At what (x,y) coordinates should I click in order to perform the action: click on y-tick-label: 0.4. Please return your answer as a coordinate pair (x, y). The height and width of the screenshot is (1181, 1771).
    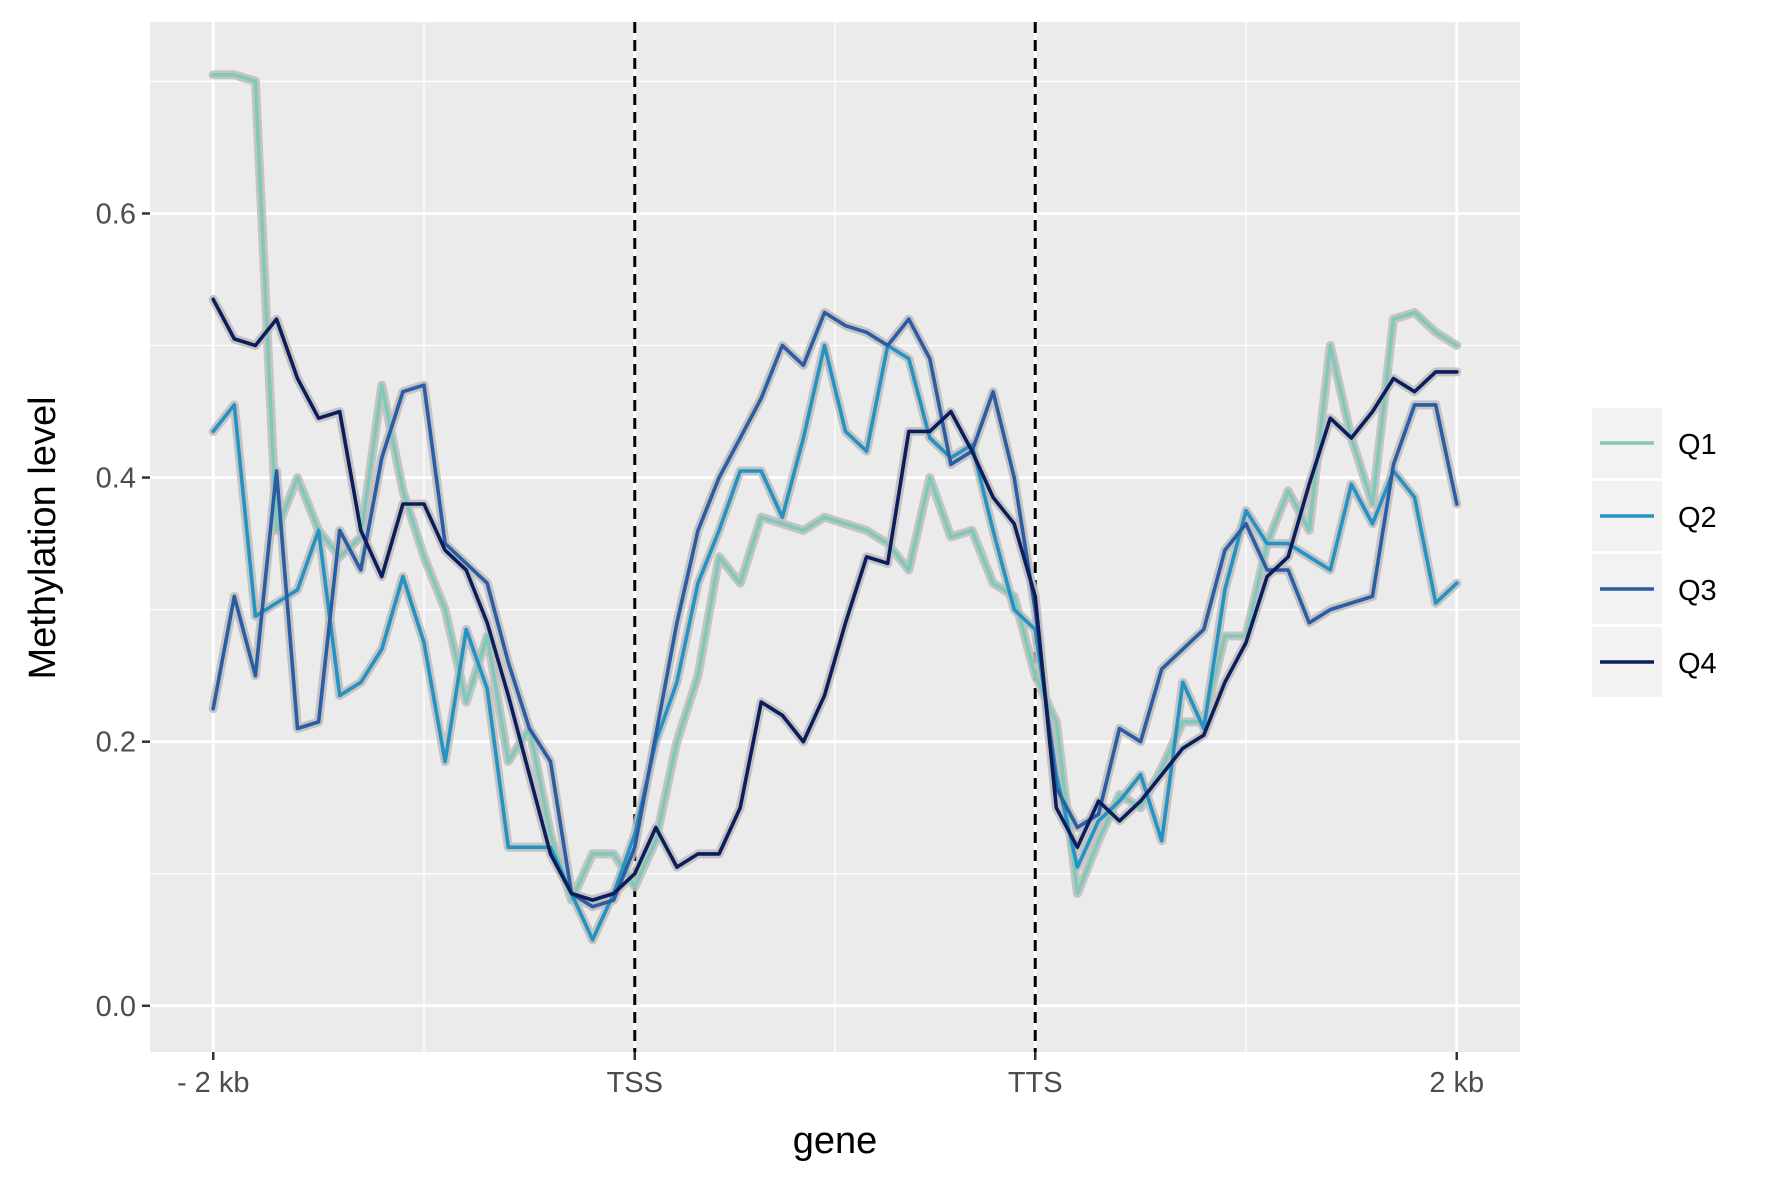
    Looking at the image, I should click on (116, 479).